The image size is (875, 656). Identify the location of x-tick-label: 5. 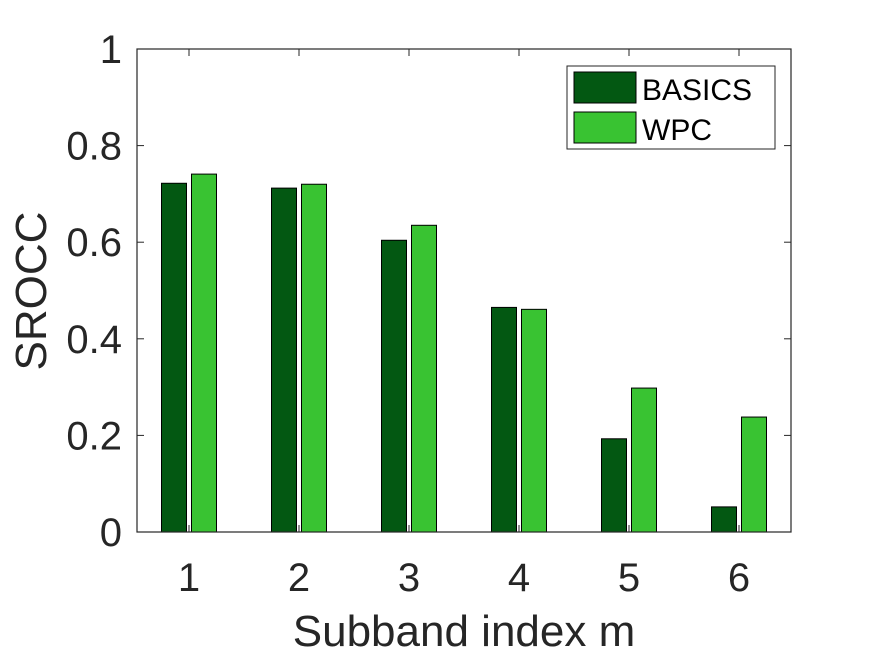
(629, 578).